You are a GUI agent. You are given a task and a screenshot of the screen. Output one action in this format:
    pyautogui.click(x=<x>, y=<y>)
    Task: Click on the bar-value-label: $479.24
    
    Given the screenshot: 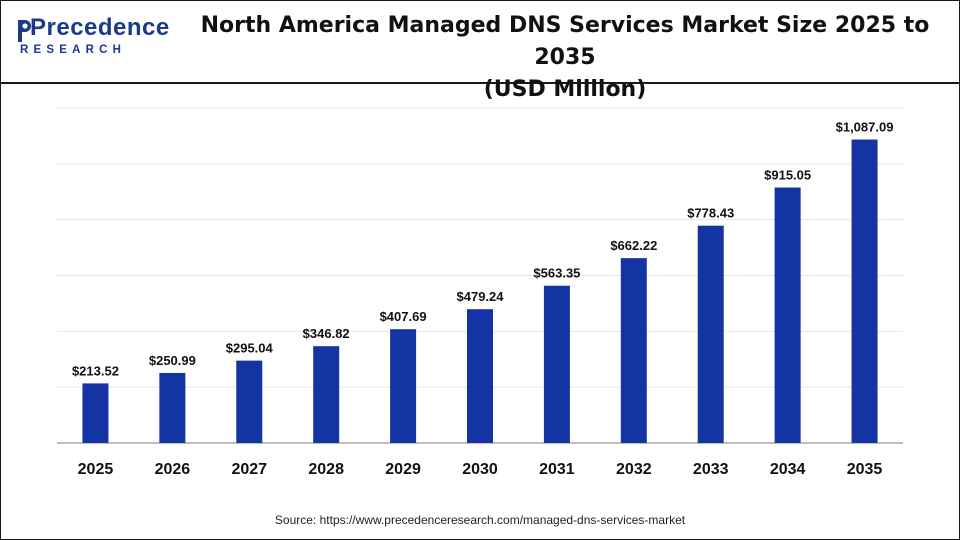 What is the action you would take?
    pyautogui.click(x=481, y=296)
    